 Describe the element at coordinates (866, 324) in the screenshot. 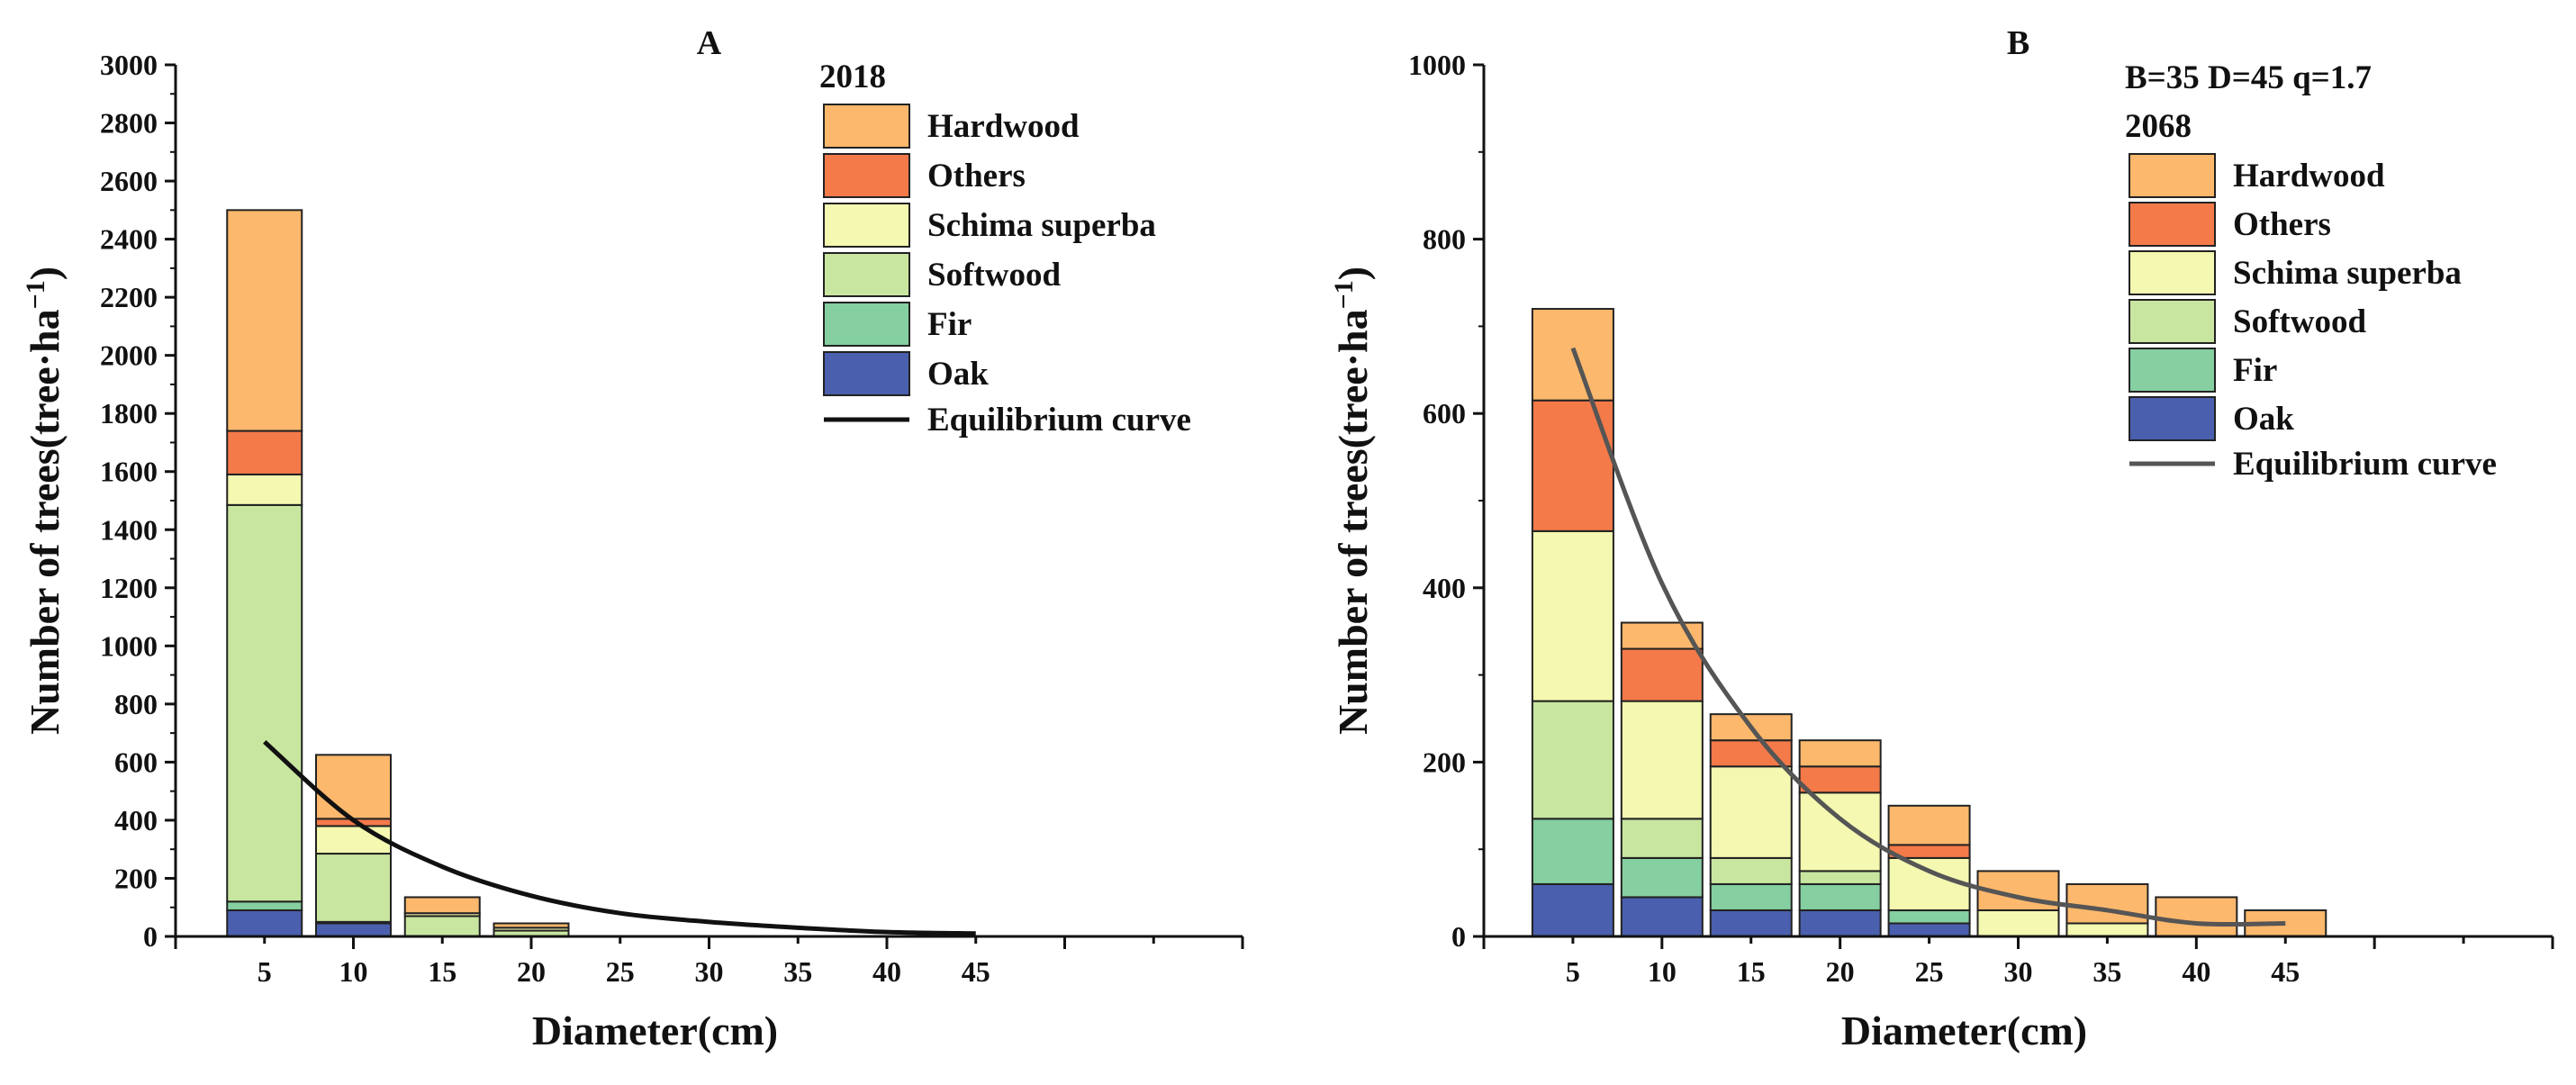

I see `legend-swatch-fir` at that location.